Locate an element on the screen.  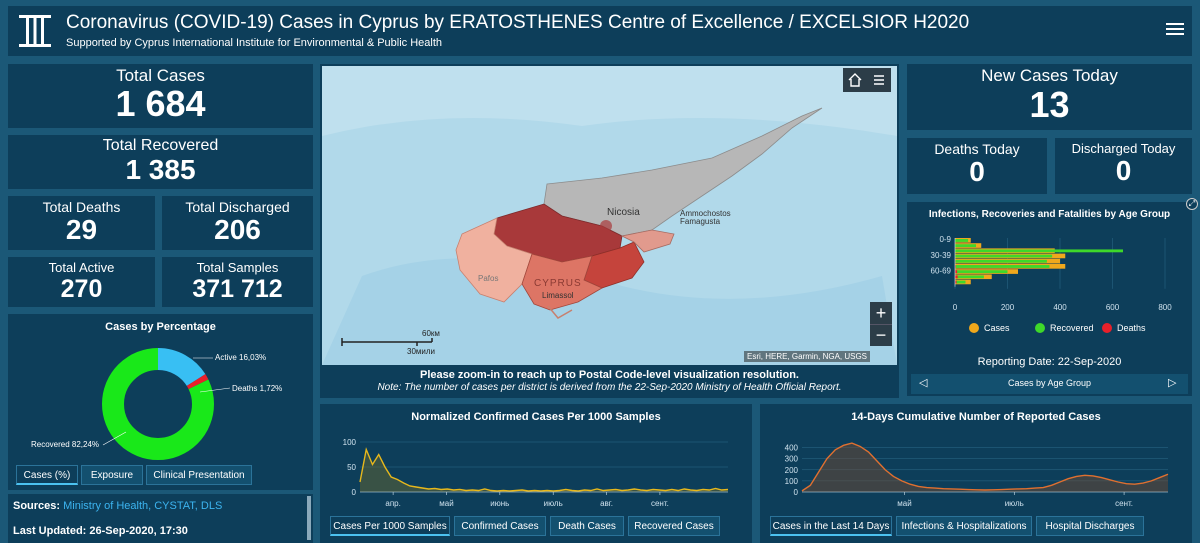
menu-icon is located at coordinates (1175, 29).